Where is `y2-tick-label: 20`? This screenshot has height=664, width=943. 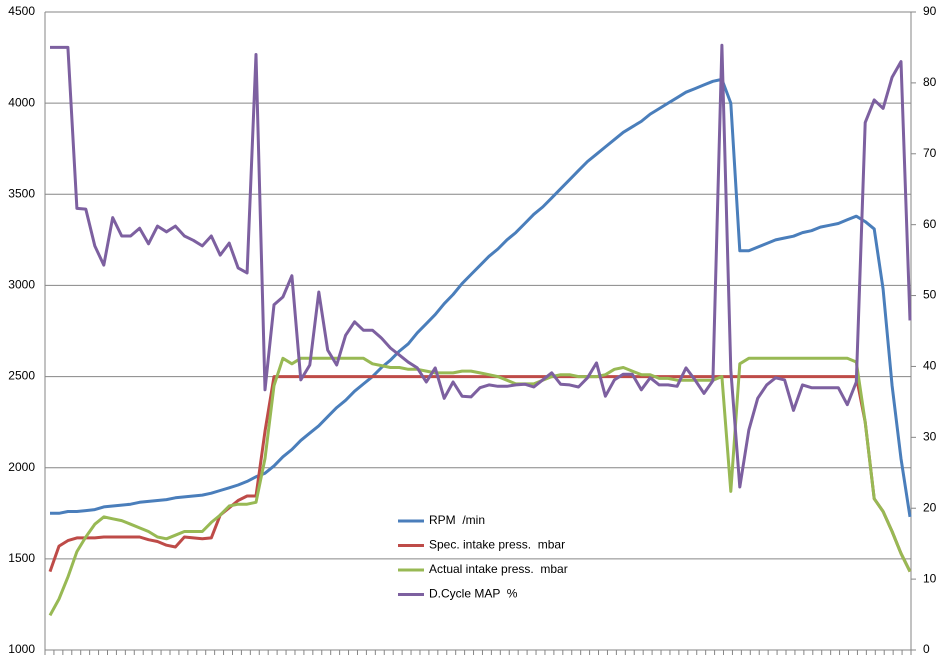 y2-tick-label: 20 is located at coordinates (930, 507).